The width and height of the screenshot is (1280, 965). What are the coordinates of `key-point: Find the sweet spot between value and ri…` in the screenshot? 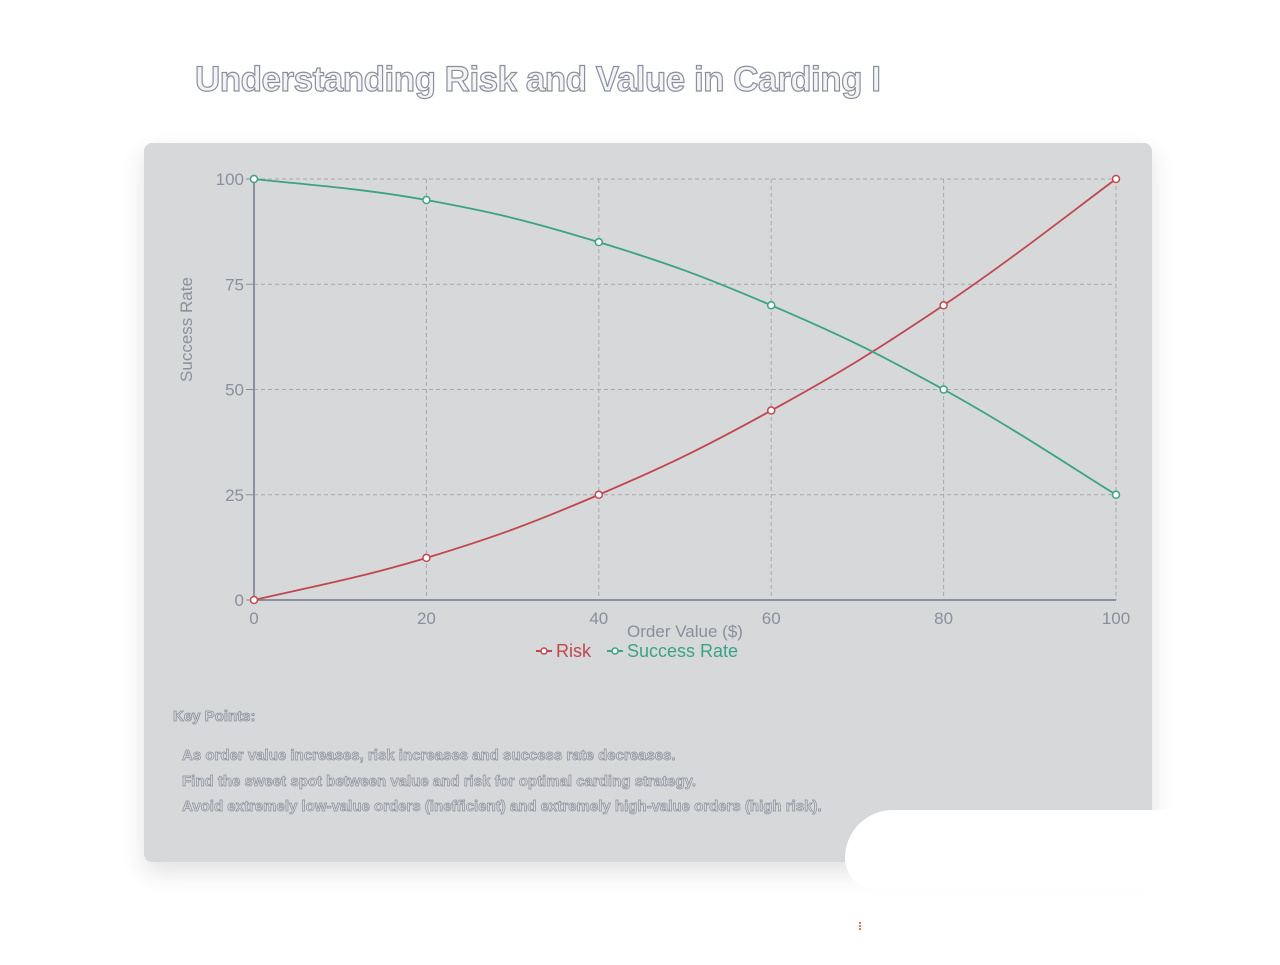 It's located at (502, 782).